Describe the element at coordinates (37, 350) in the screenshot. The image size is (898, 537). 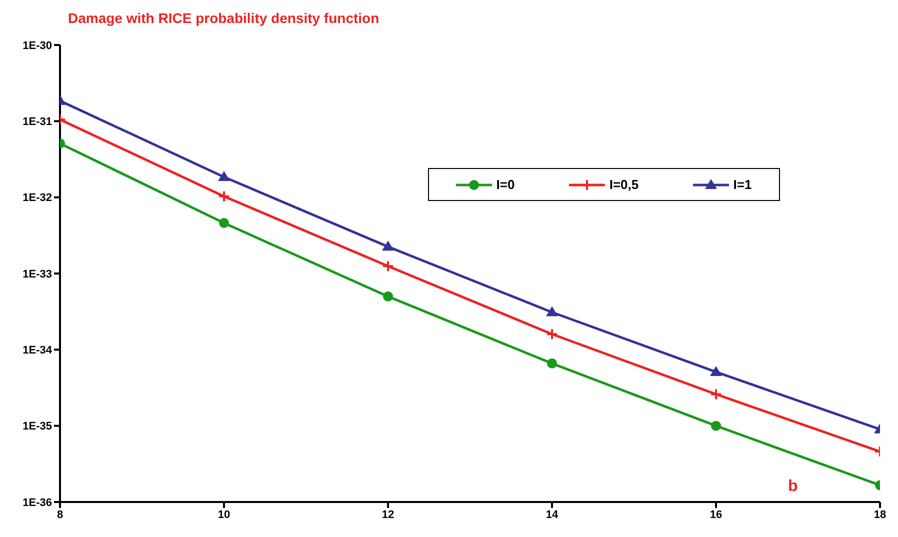
I see `y-tick-label: 1E-34` at that location.